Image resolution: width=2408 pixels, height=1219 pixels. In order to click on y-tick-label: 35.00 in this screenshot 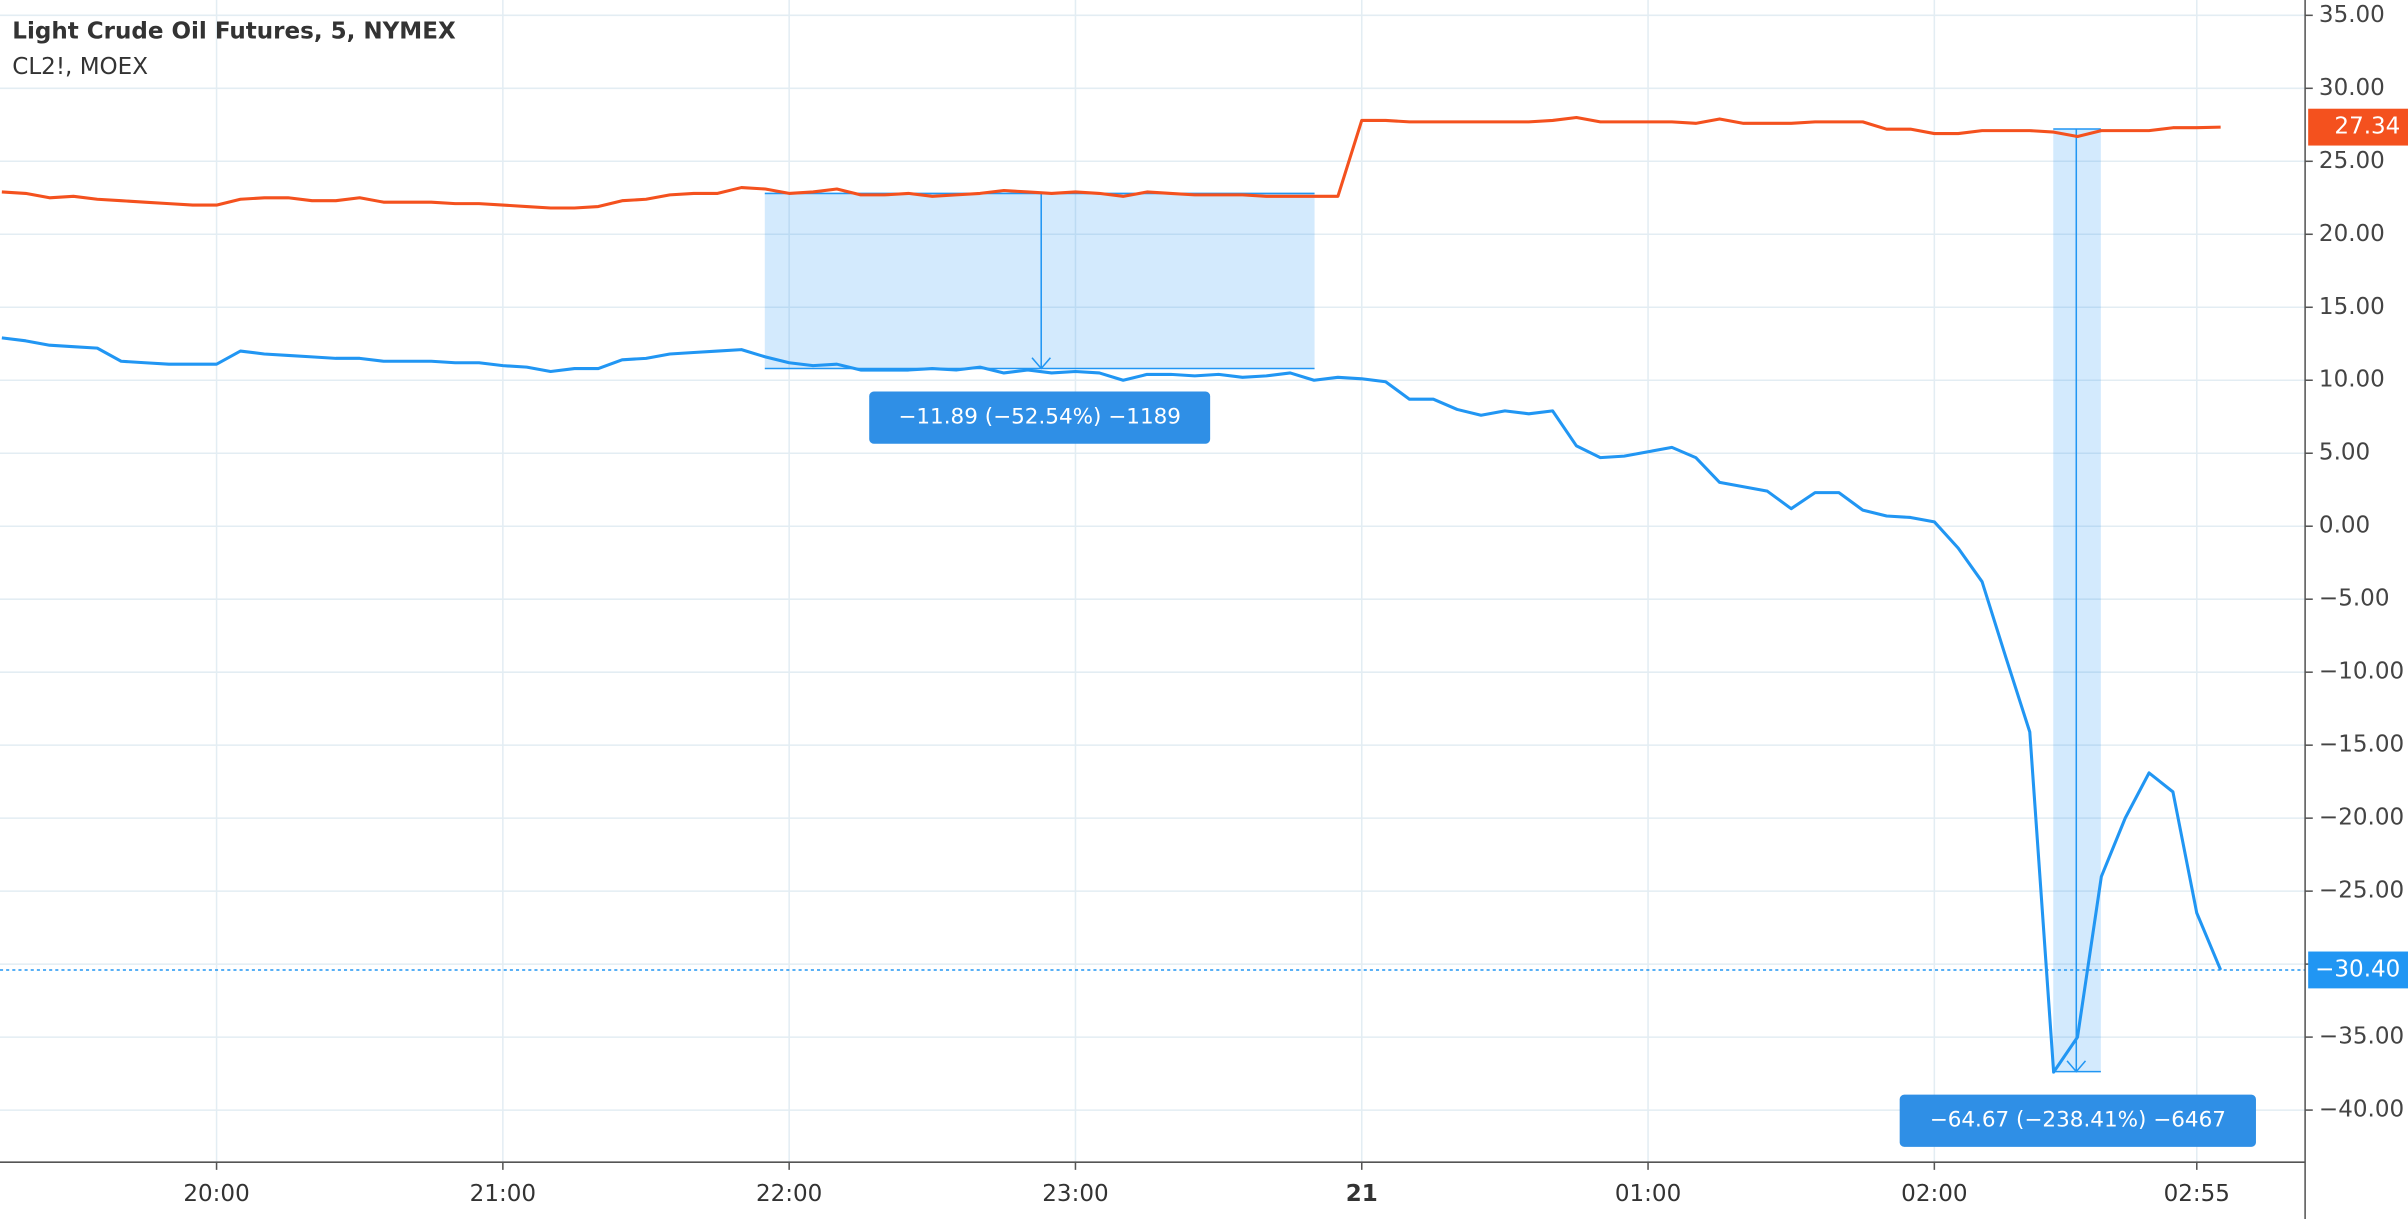, I will do `click(2352, 15)`.